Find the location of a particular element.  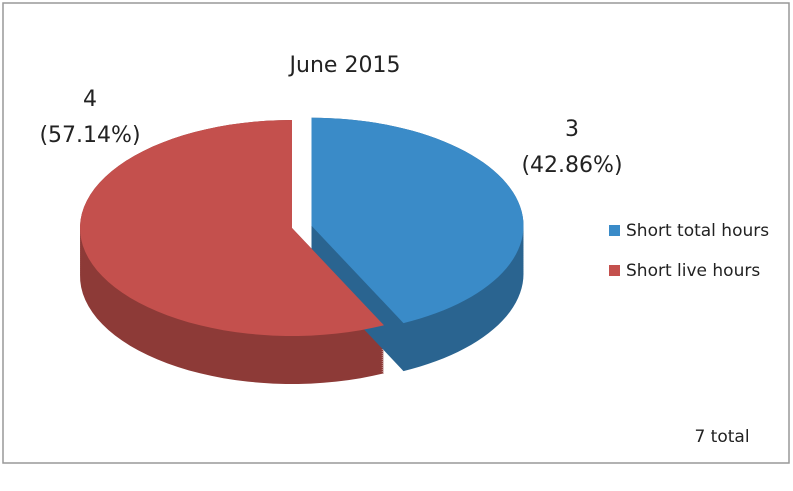

annotation: 7 total is located at coordinates (721, 437).